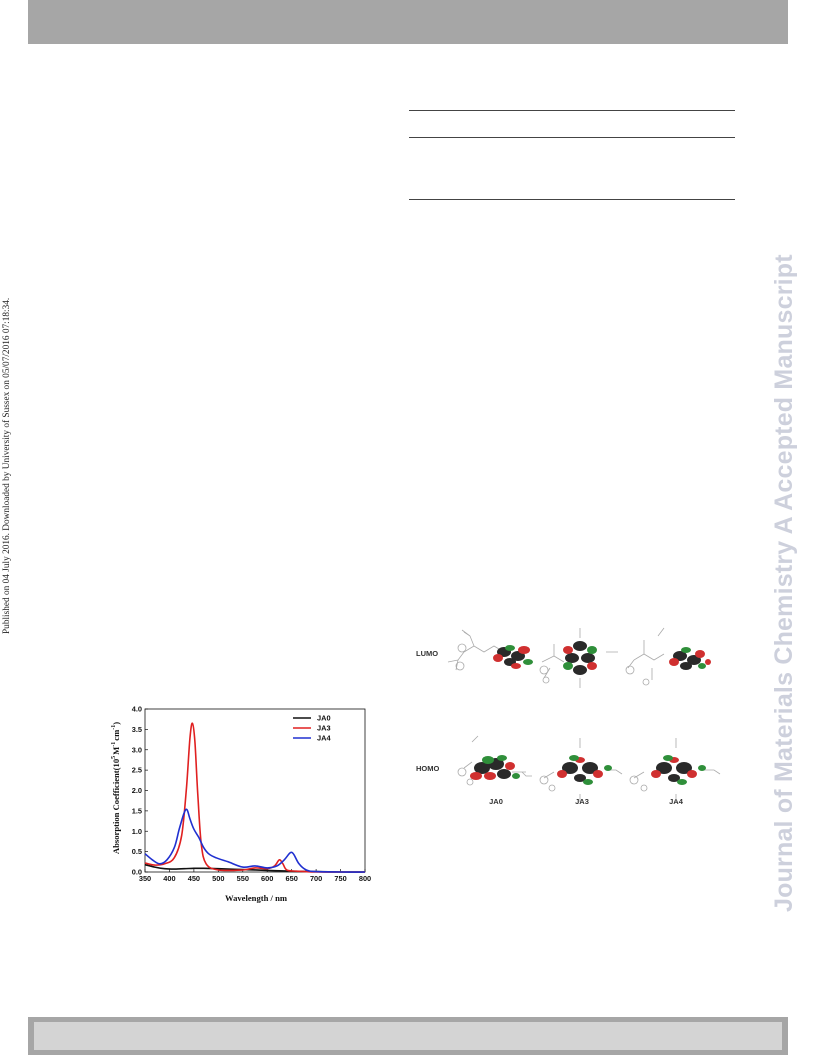 The width and height of the screenshot is (816, 1056). Describe the element at coordinates (582, 801) in the screenshot. I see `column-label-ja3: JA3` at that location.